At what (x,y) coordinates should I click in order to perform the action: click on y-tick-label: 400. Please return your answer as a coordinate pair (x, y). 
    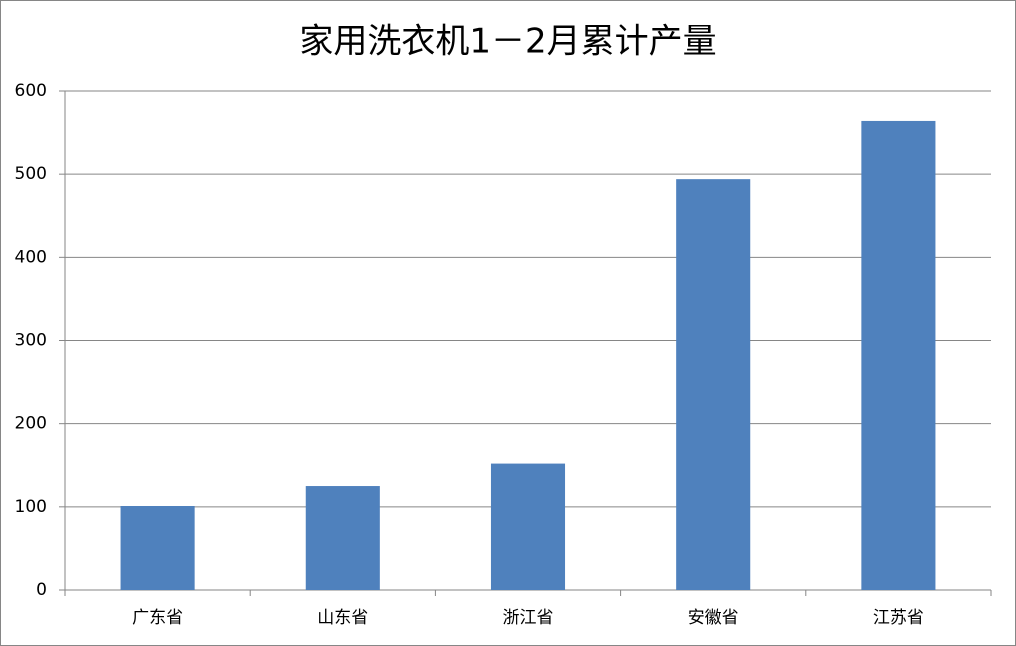
    Looking at the image, I should click on (31, 257).